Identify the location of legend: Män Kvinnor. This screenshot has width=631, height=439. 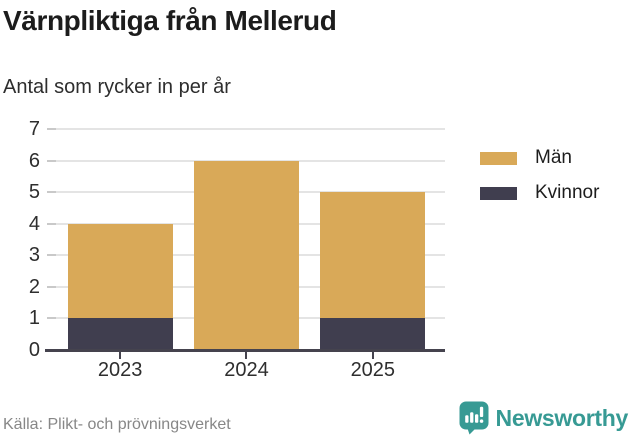
(539, 182).